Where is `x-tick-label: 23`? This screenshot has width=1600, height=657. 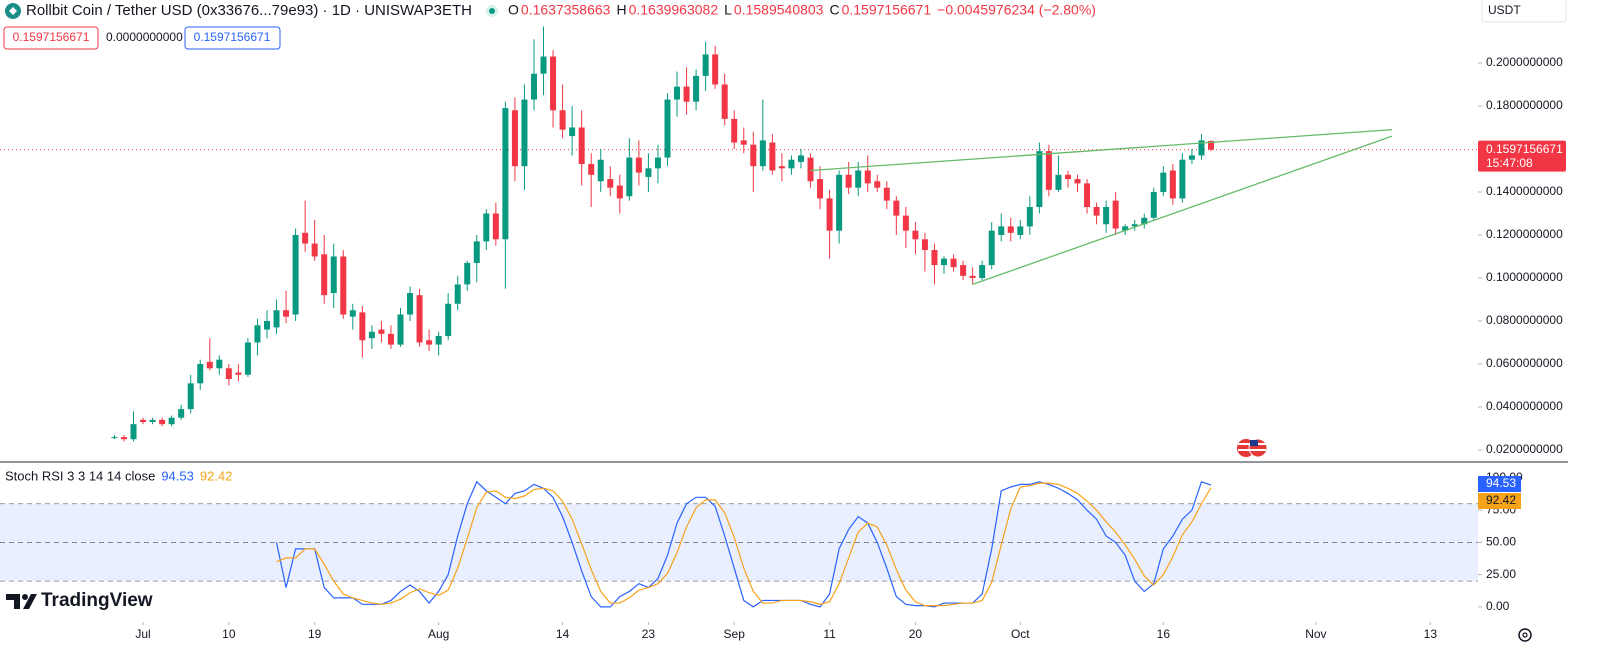 x-tick-label: 23 is located at coordinates (649, 634).